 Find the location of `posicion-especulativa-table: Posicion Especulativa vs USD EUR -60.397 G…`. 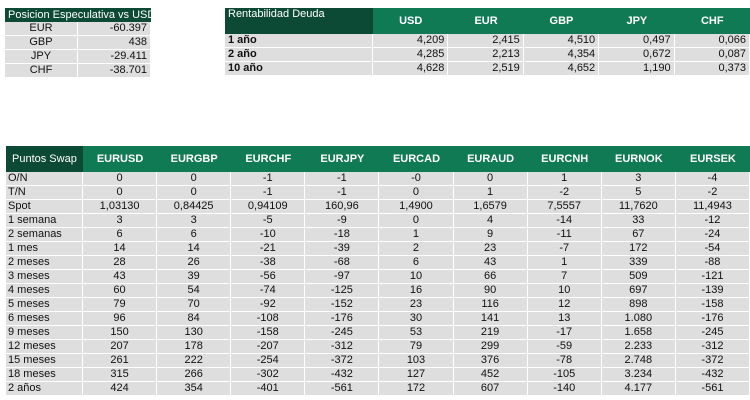

posicion-especulativa-table: Posicion Especulativa vs USD EUR -60.397 G… is located at coordinates (78, 43).